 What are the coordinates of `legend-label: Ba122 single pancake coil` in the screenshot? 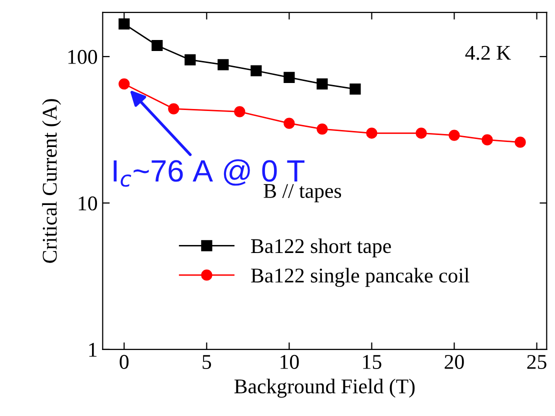 It's located at (360, 277).